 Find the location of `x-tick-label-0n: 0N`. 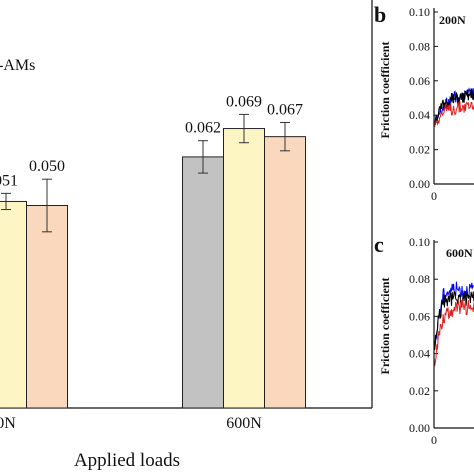

x-tick-label-0n: 0N is located at coordinates (8, 423).